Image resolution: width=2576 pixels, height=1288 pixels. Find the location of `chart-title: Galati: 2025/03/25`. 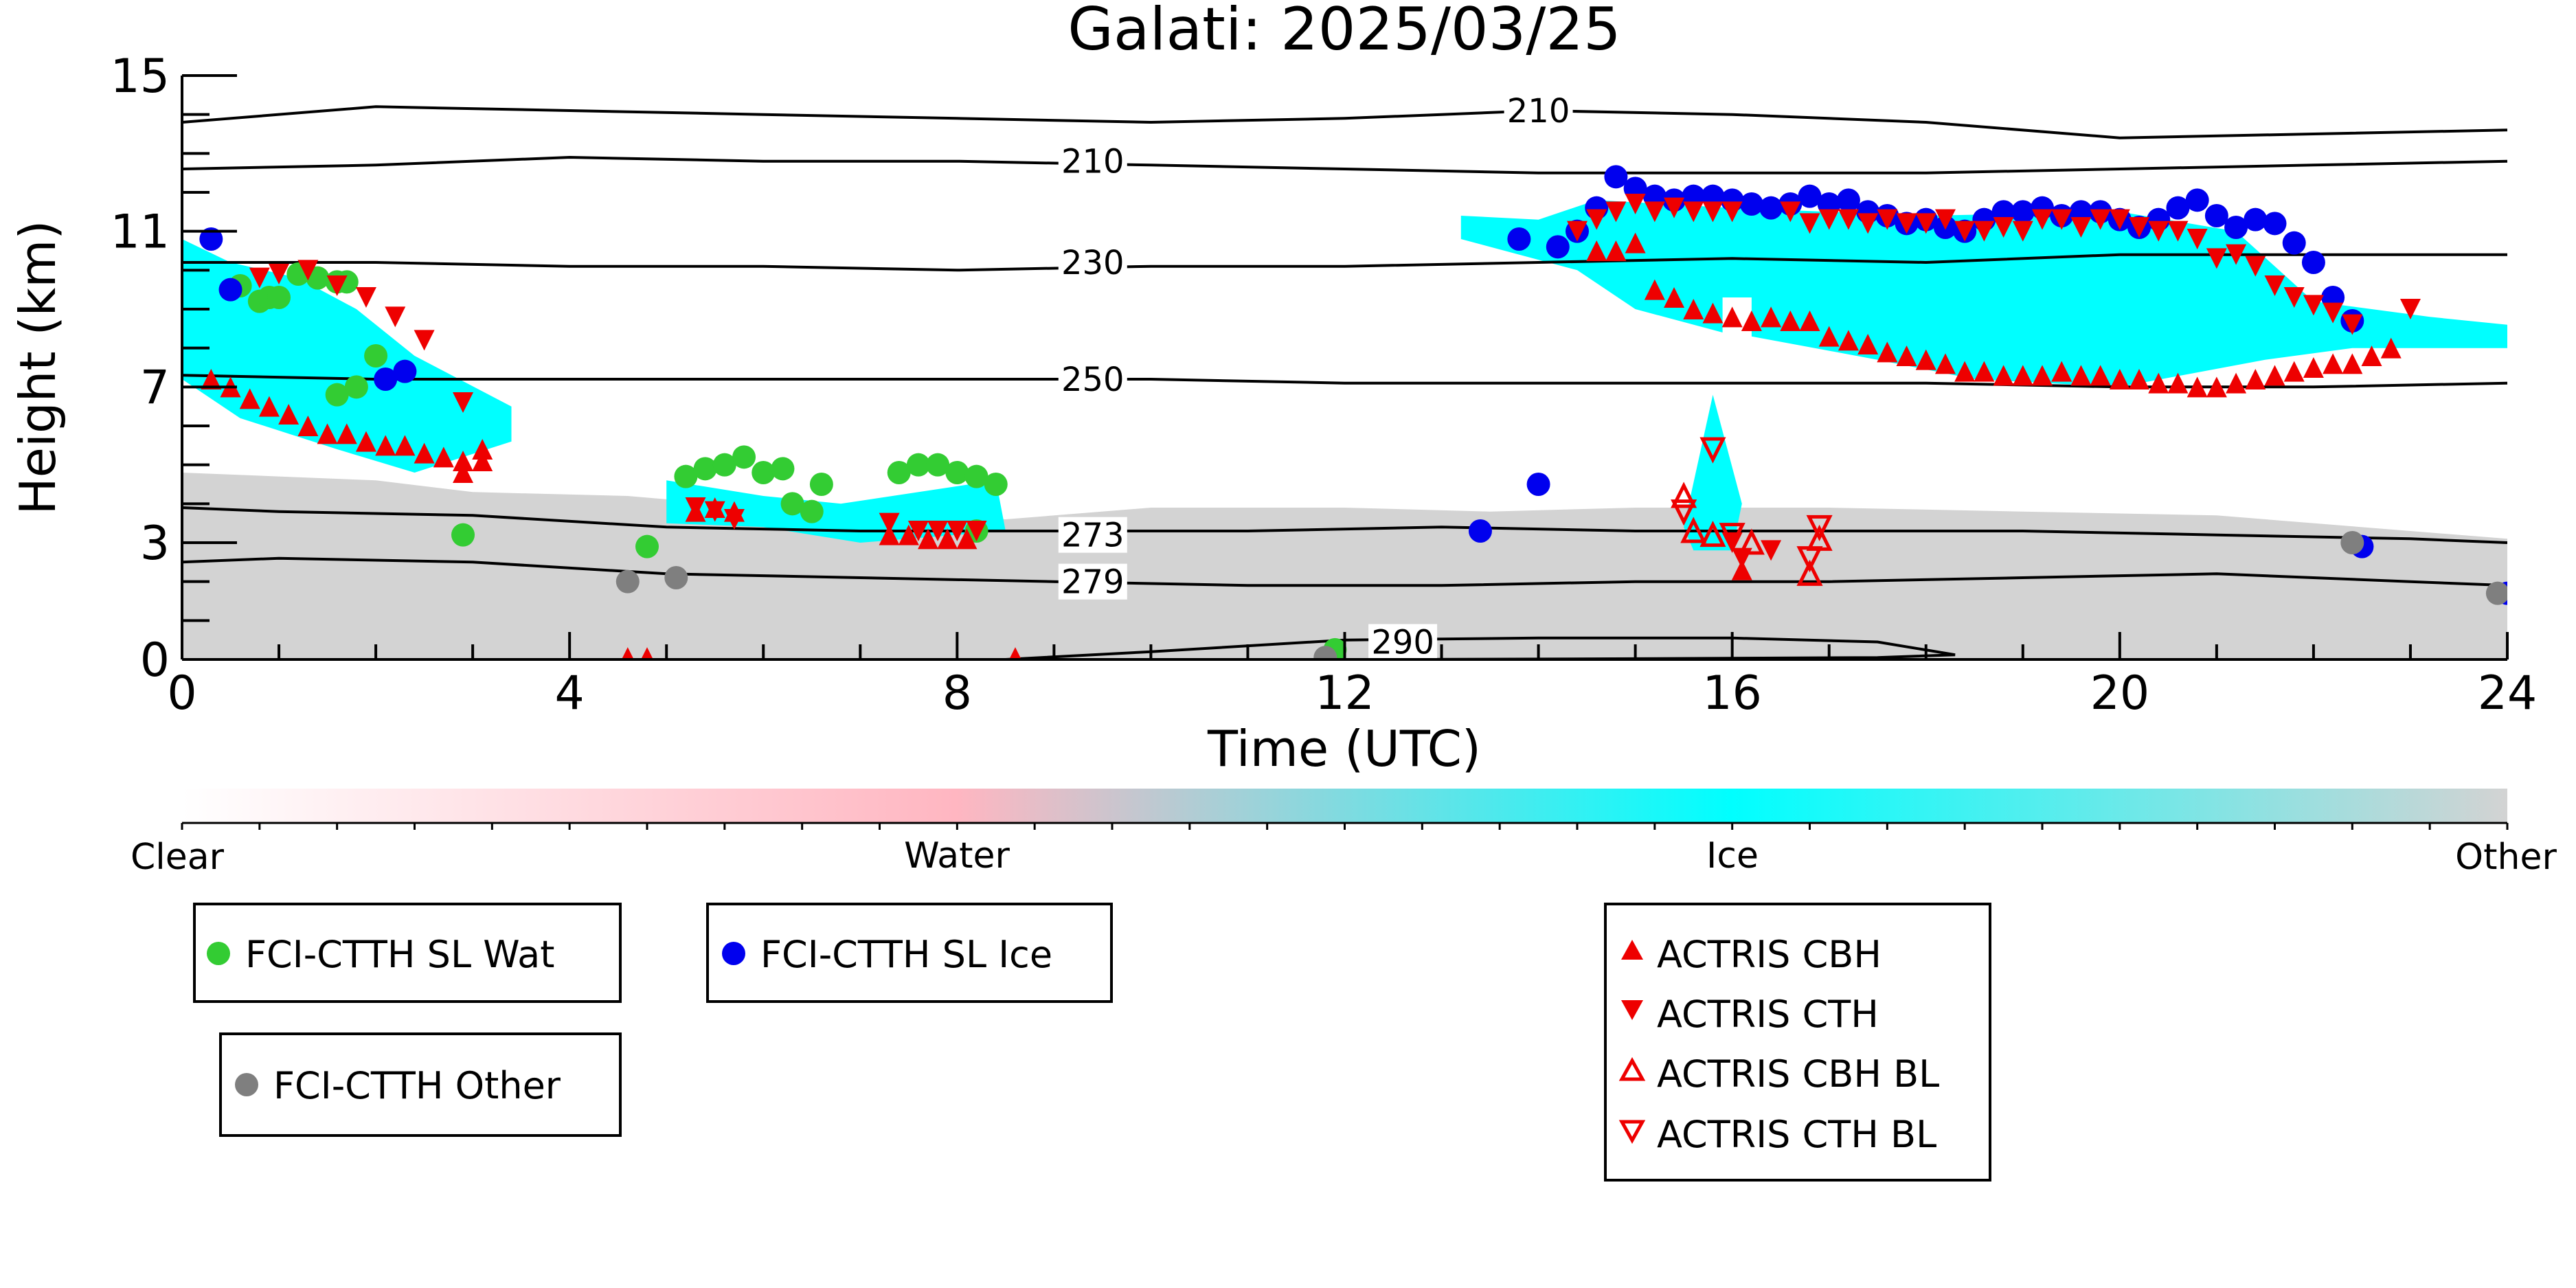

chart-title: Galati: 2025/03/25 is located at coordinates (1344, 32).